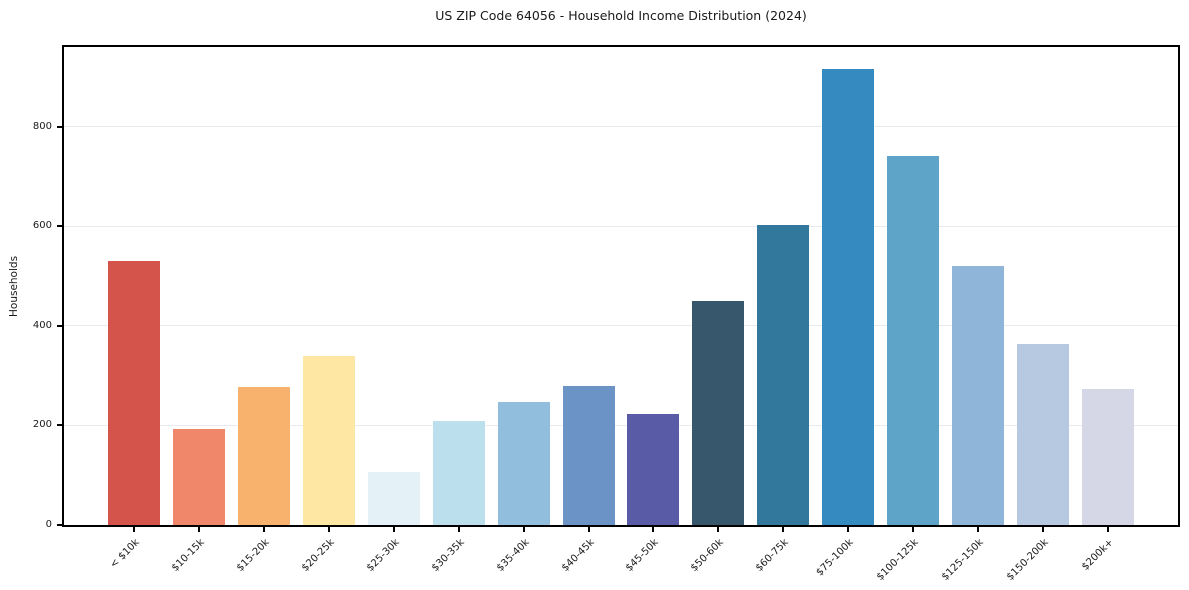 The height and width of the screenshot is (590, 1189). I want to click on y-tick-label: 600, so click(42, 226).